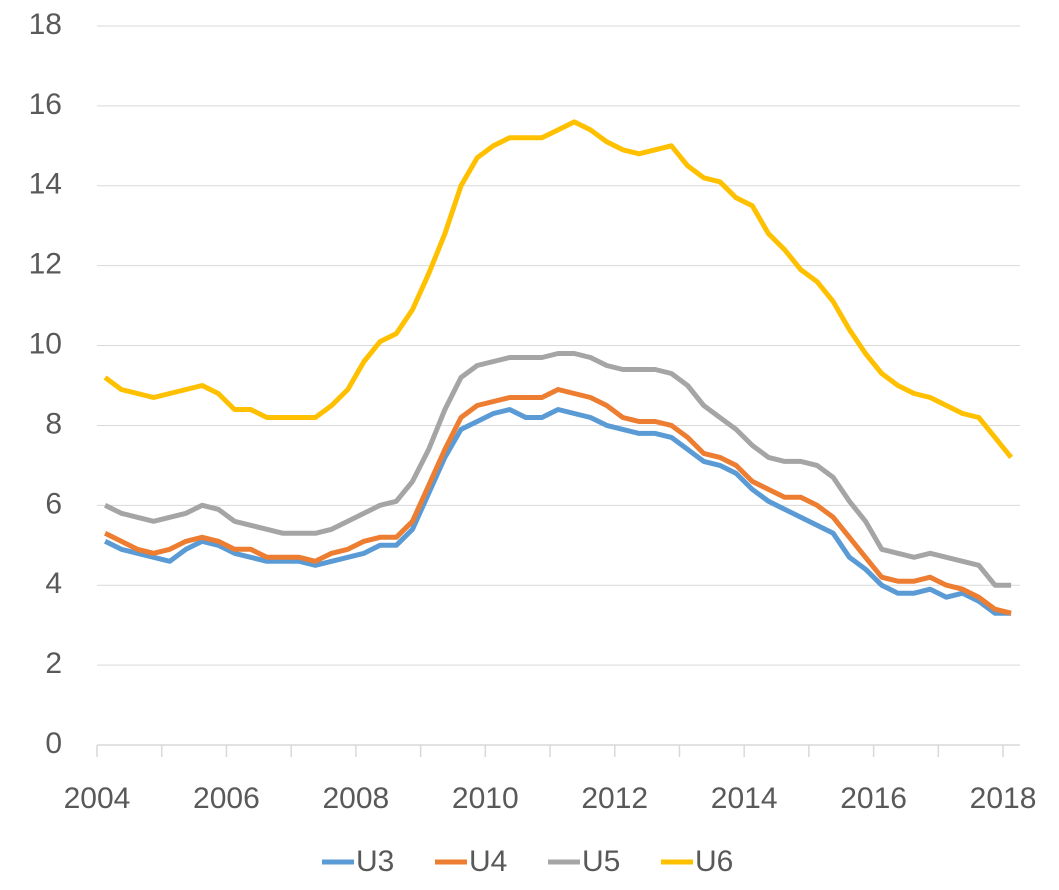 The width and height of the screenshot is (1059, 890). I want to click on y-tick-label: 0, so click(53, 743).